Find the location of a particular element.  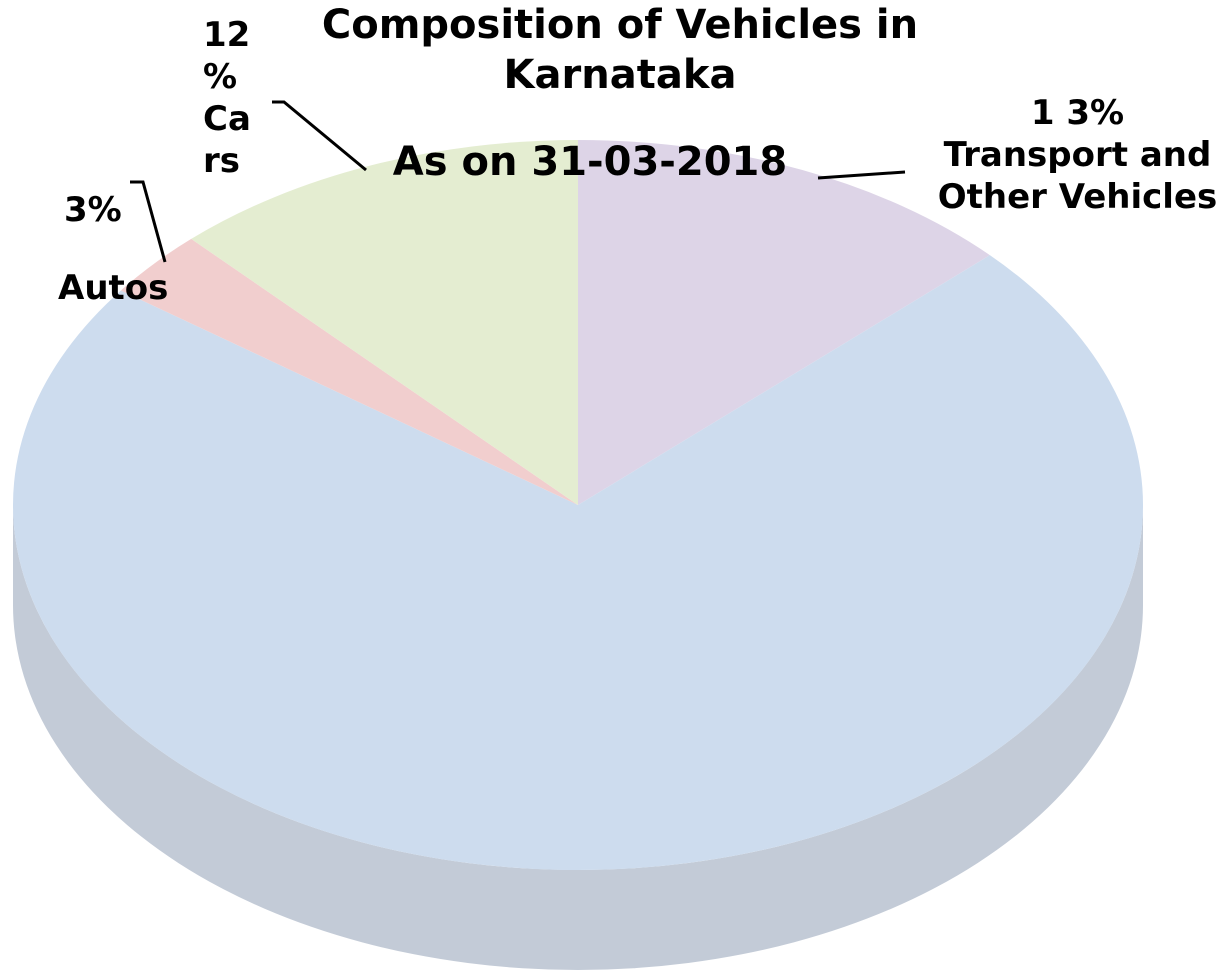

chart-title: Composition of Vehicles in Karnataka is located at coordinates (620, 50).